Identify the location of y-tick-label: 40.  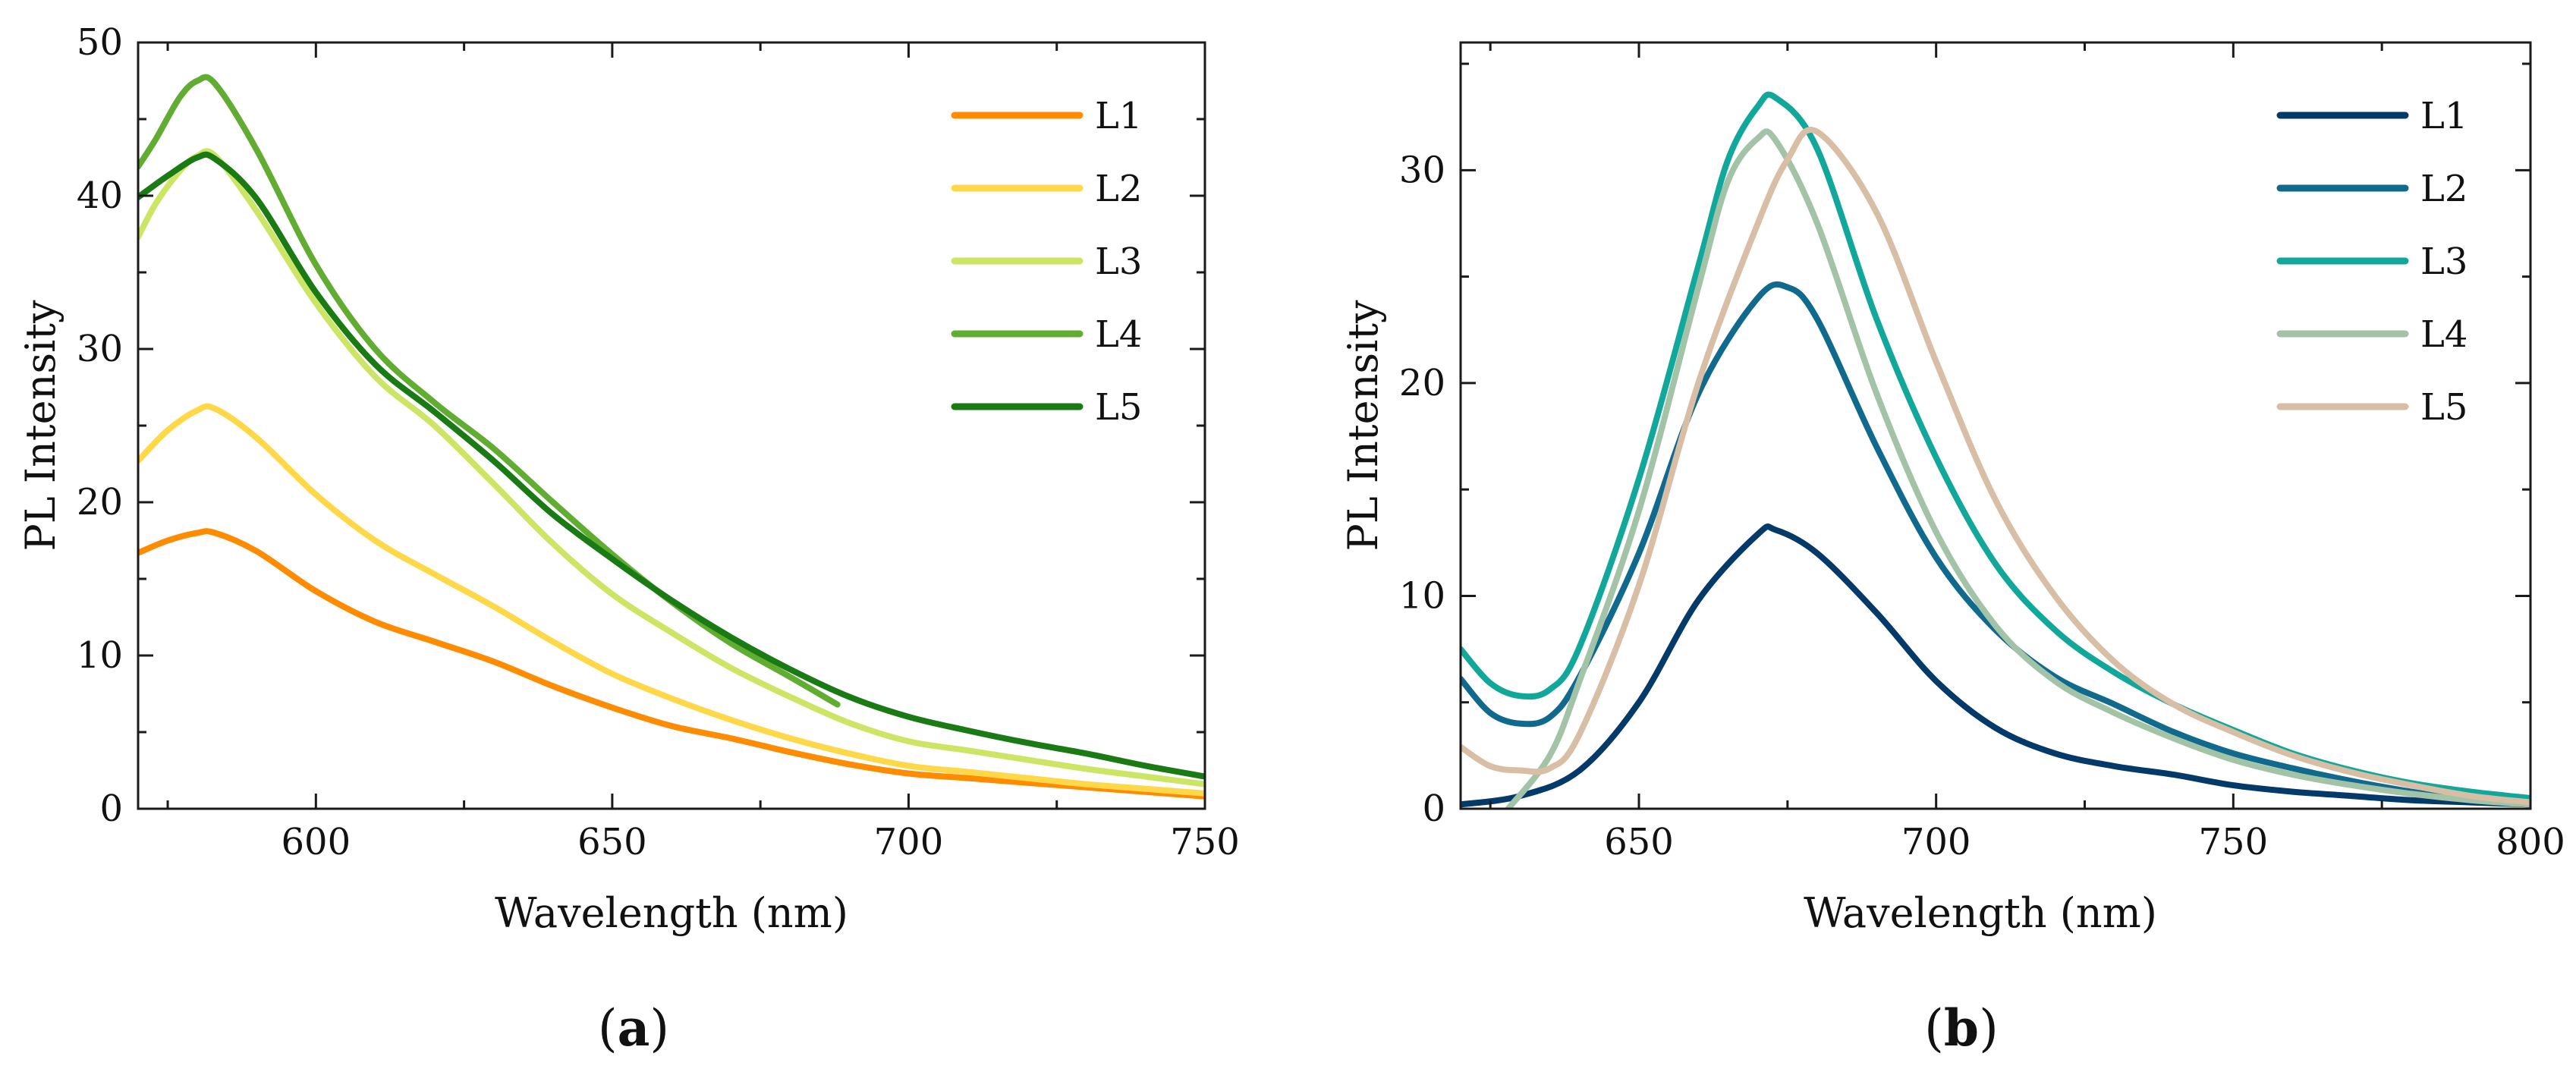
(100, 195).